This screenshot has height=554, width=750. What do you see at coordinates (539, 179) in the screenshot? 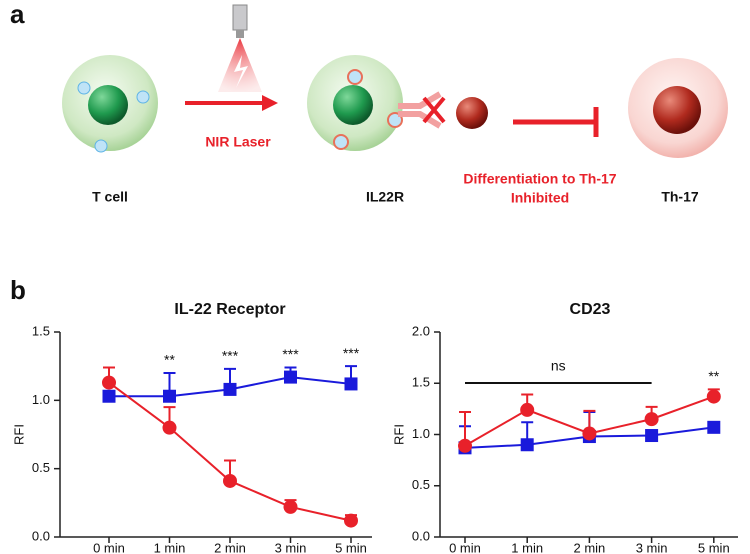
I see `outcome-label: Differentiation to Th-17` at bounding box center [539, 179].